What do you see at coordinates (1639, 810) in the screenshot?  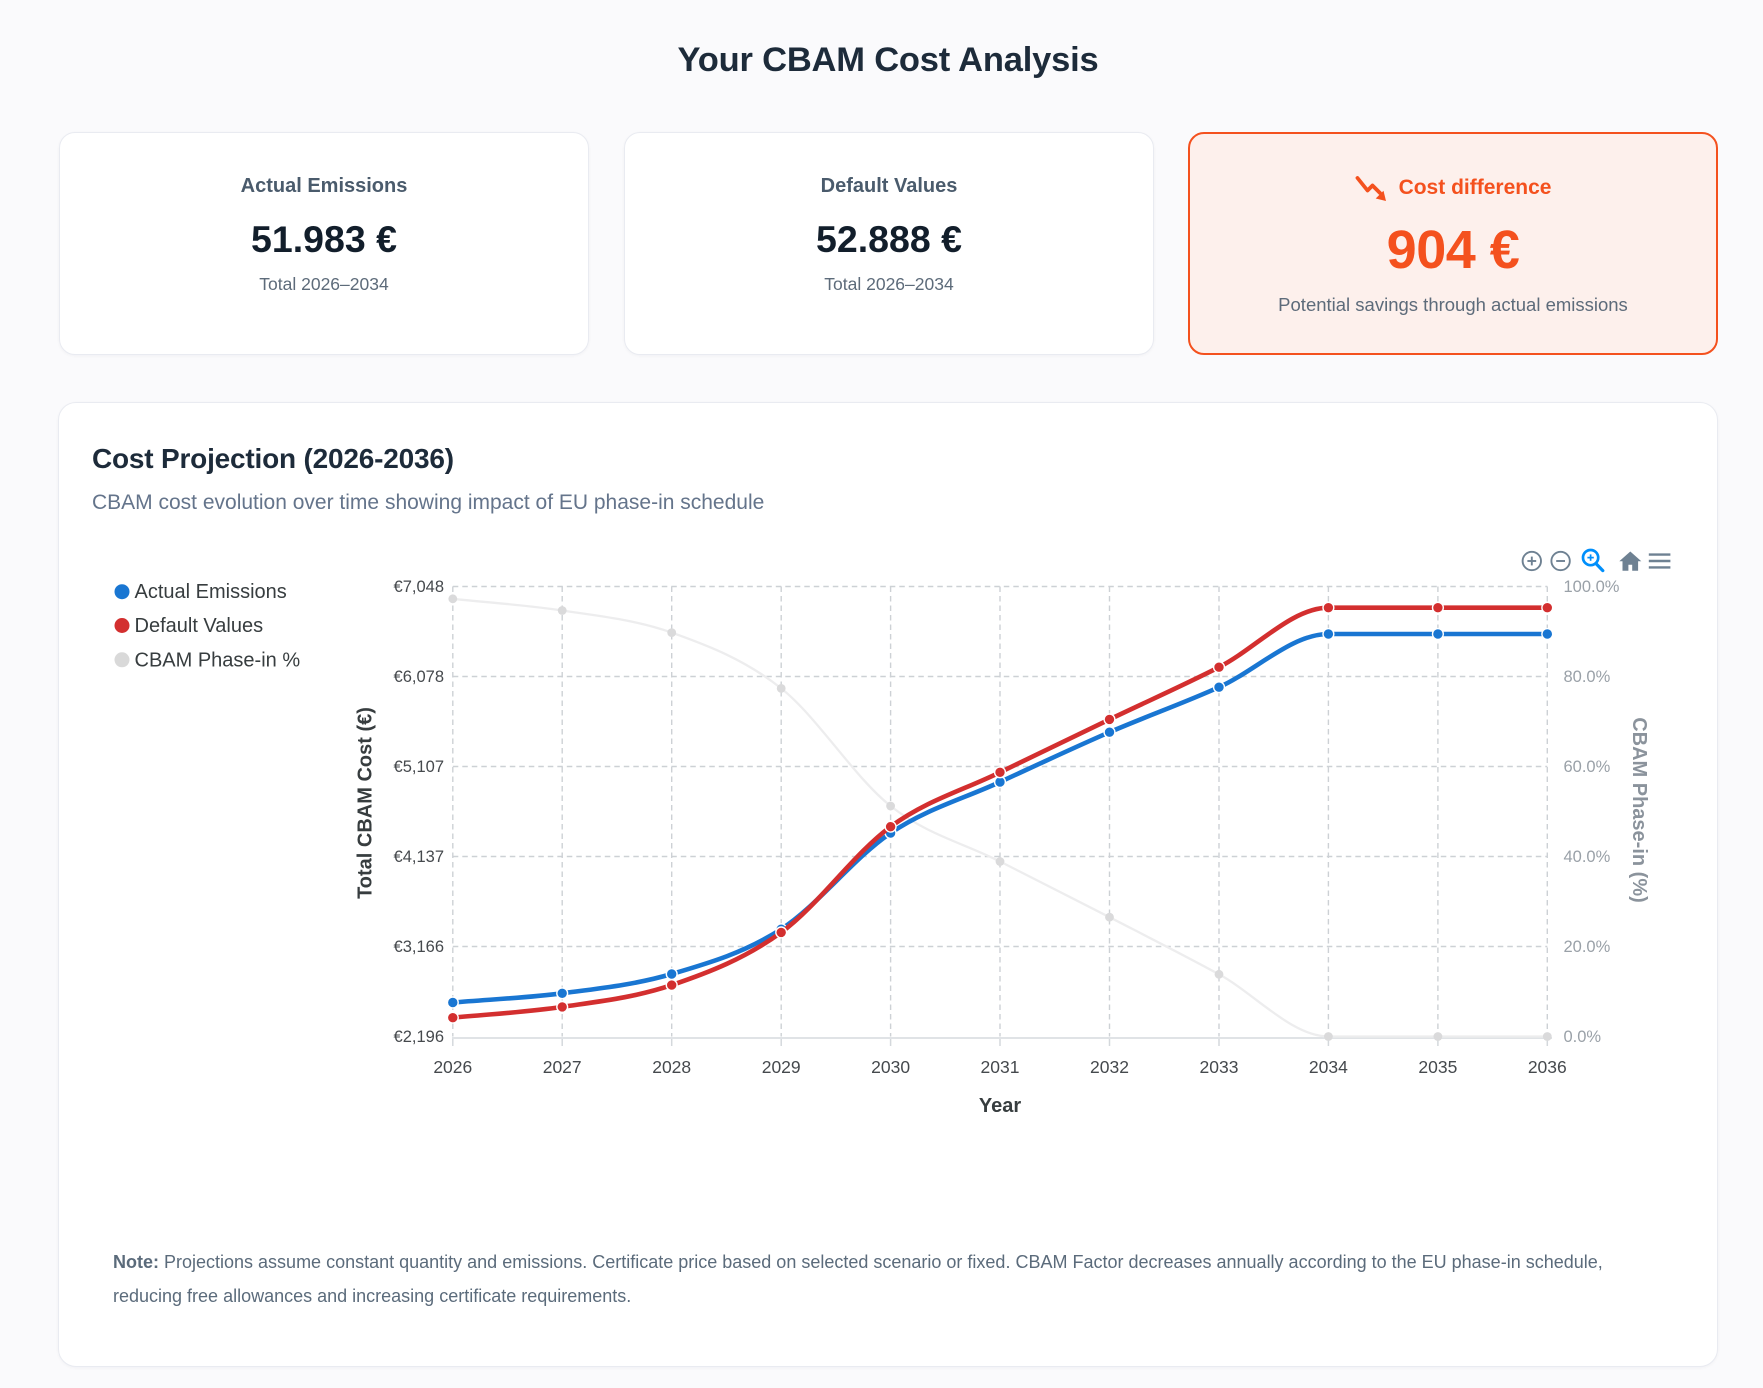 I see `svg-text: CBAM Phase-in (%)` at bounding box center [1639, 810].